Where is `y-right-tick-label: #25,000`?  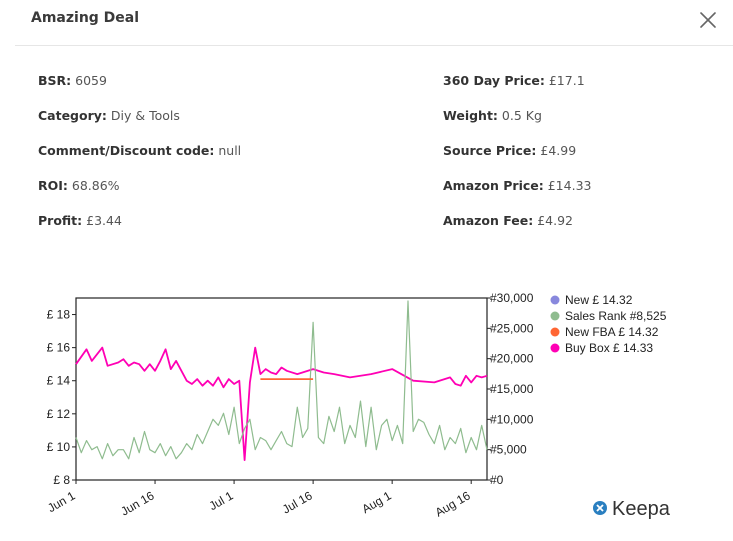 y-right-tick-label: #25,000 is located at coordinates (512, 328).